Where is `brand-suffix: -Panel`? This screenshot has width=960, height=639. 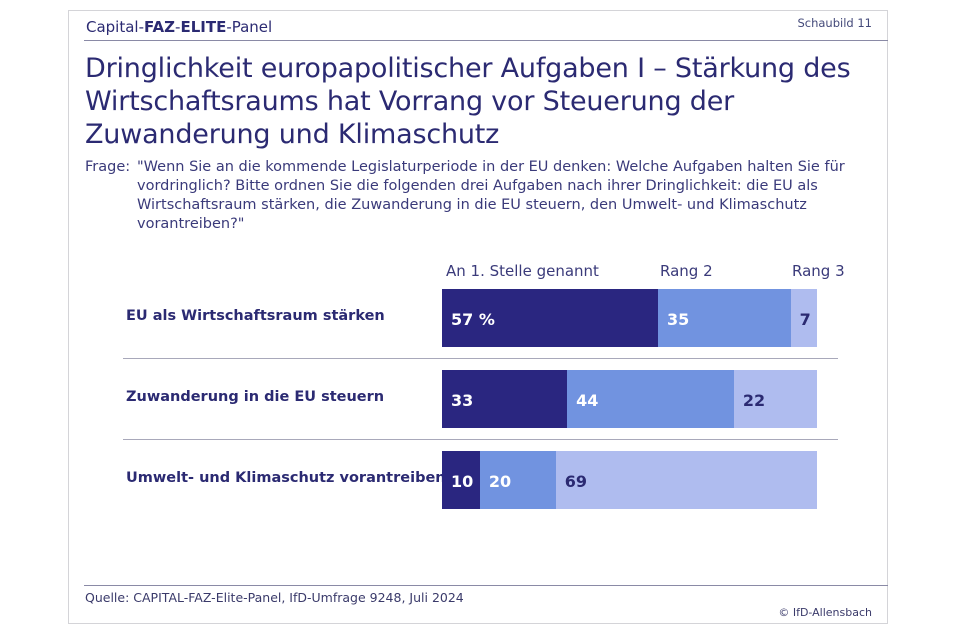
brand-suffix: -Panel is located at coordinates (249, 27).